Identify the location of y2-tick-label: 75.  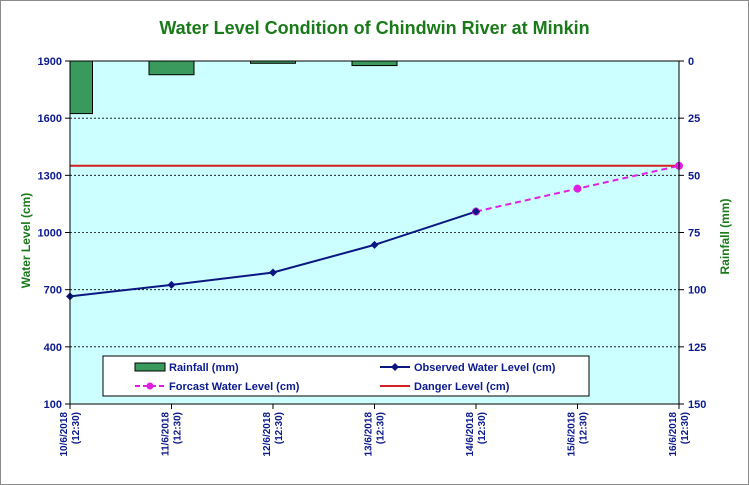
(694, 234).